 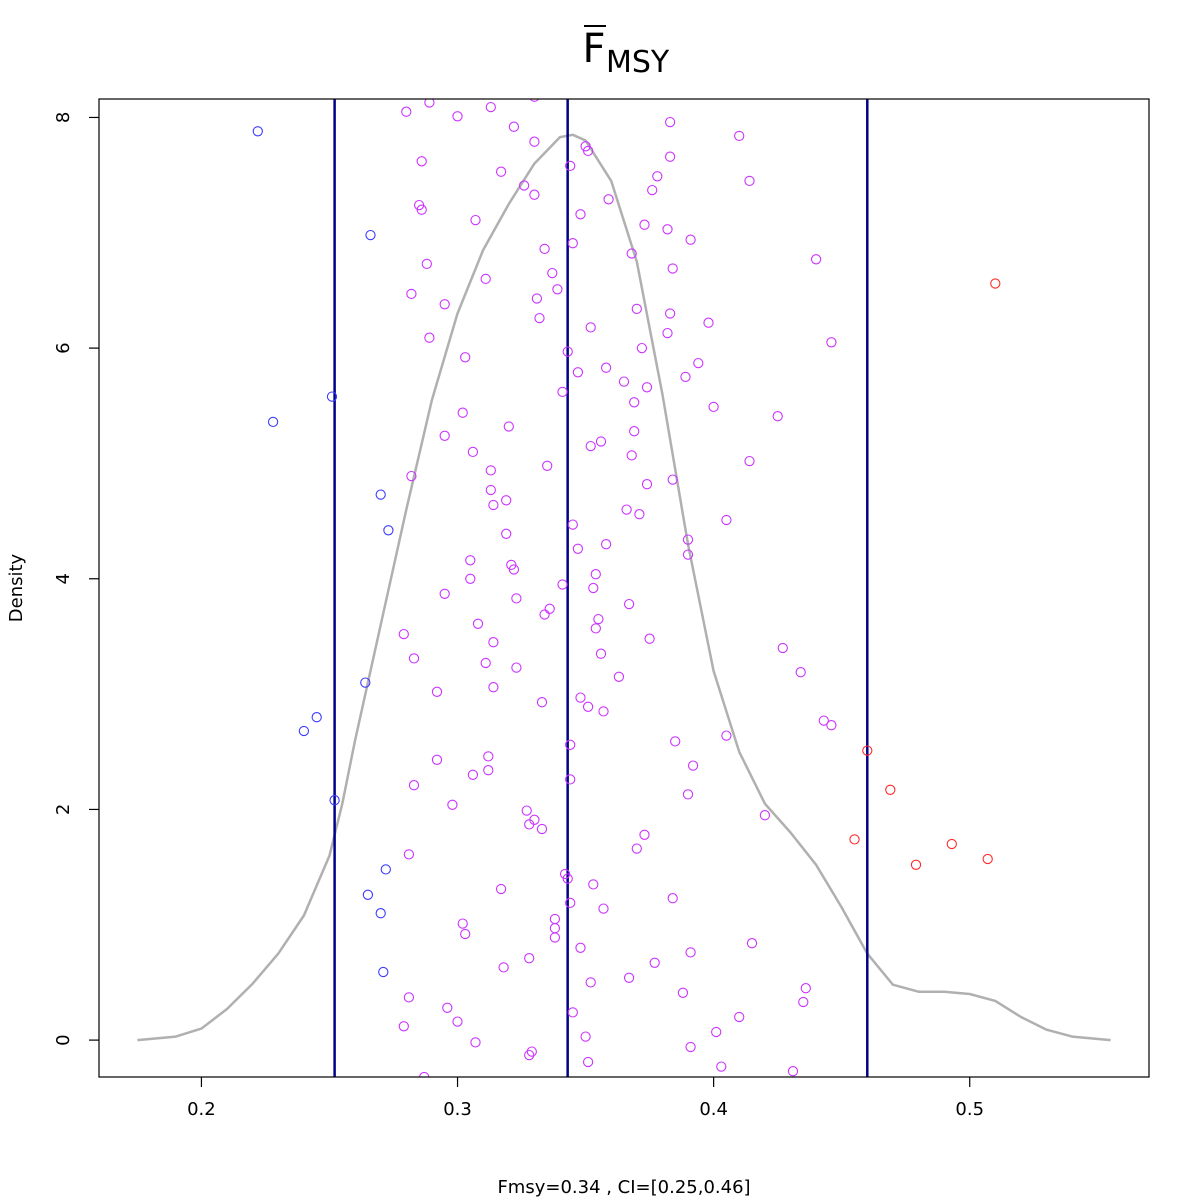 I want to click on x-tick-label: 0.3, so click(x=457, y=1109).